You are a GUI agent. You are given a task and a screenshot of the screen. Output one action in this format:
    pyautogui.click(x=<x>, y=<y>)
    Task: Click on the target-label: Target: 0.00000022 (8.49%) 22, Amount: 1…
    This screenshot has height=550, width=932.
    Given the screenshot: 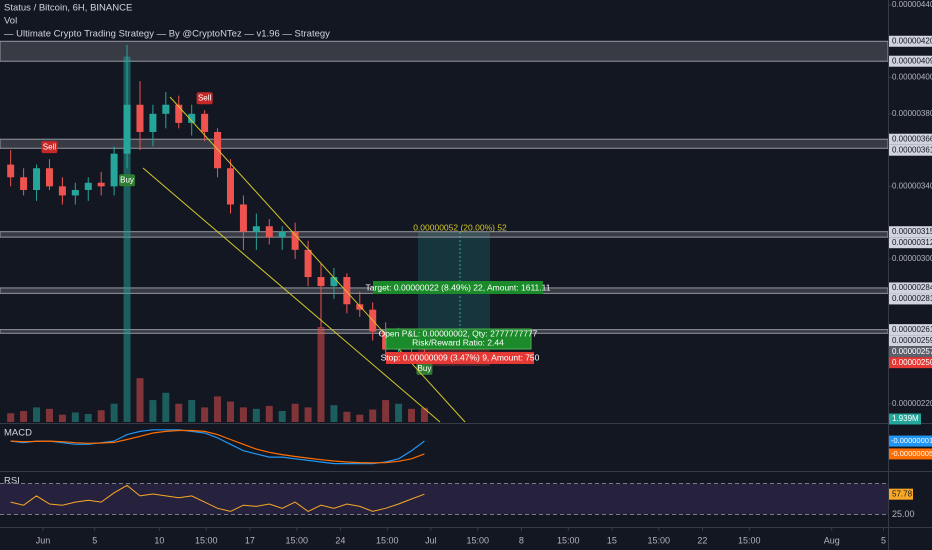 What is the action you would take?
    pyautogui.click(x=458, y=287)
    